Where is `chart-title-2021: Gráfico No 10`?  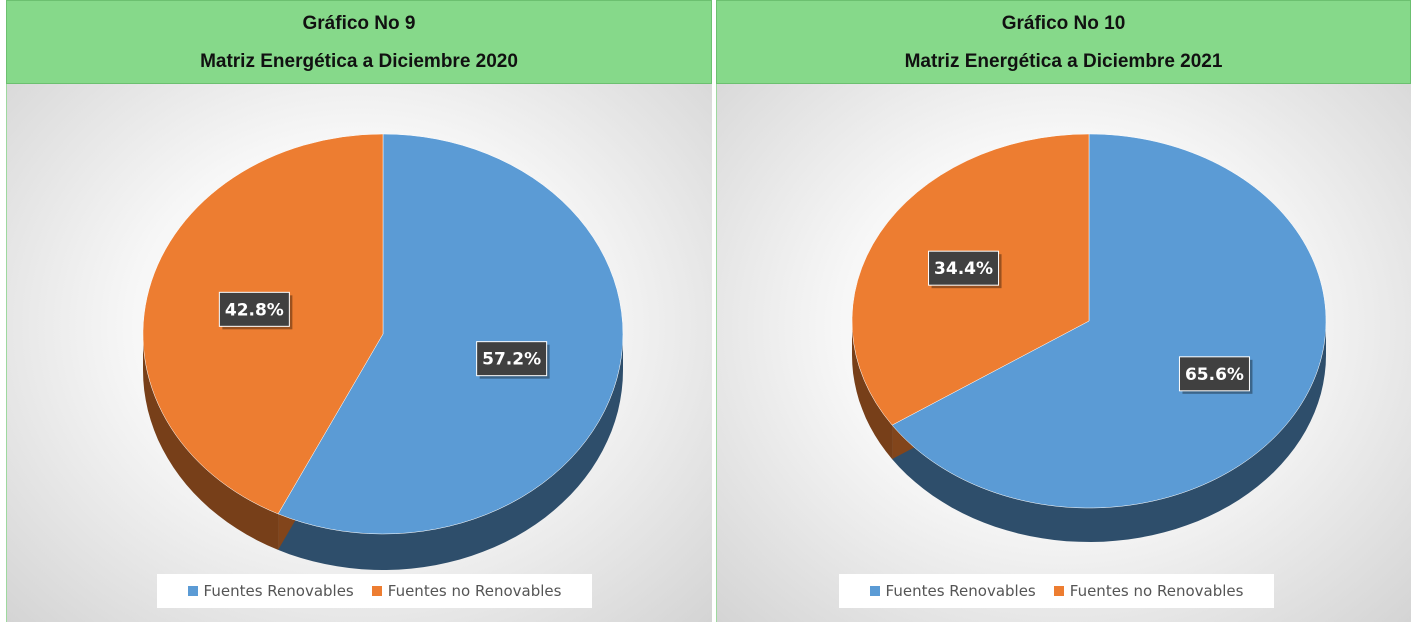
chart-title-2021: Gráfico No 10 is located at coordinates (1063, 23).